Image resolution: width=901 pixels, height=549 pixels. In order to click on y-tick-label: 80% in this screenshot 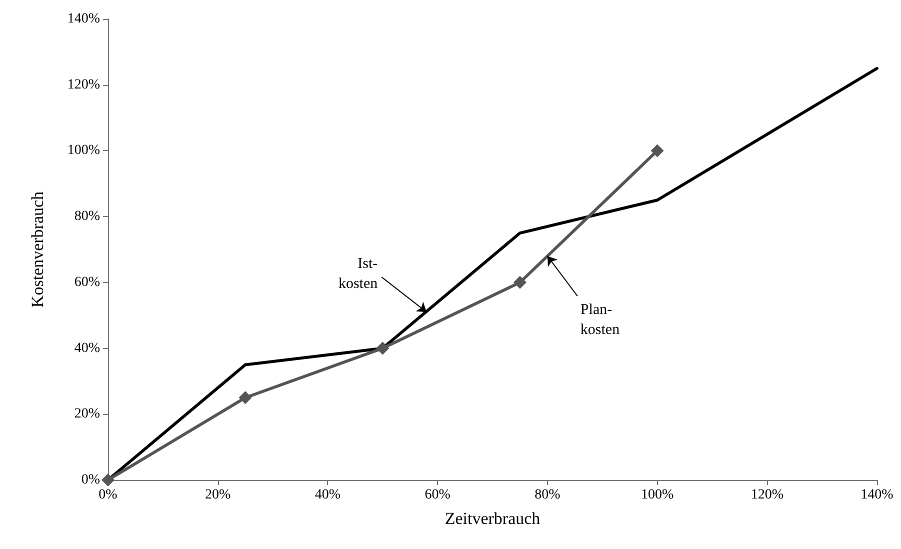, I will do `click(87, 216)`.